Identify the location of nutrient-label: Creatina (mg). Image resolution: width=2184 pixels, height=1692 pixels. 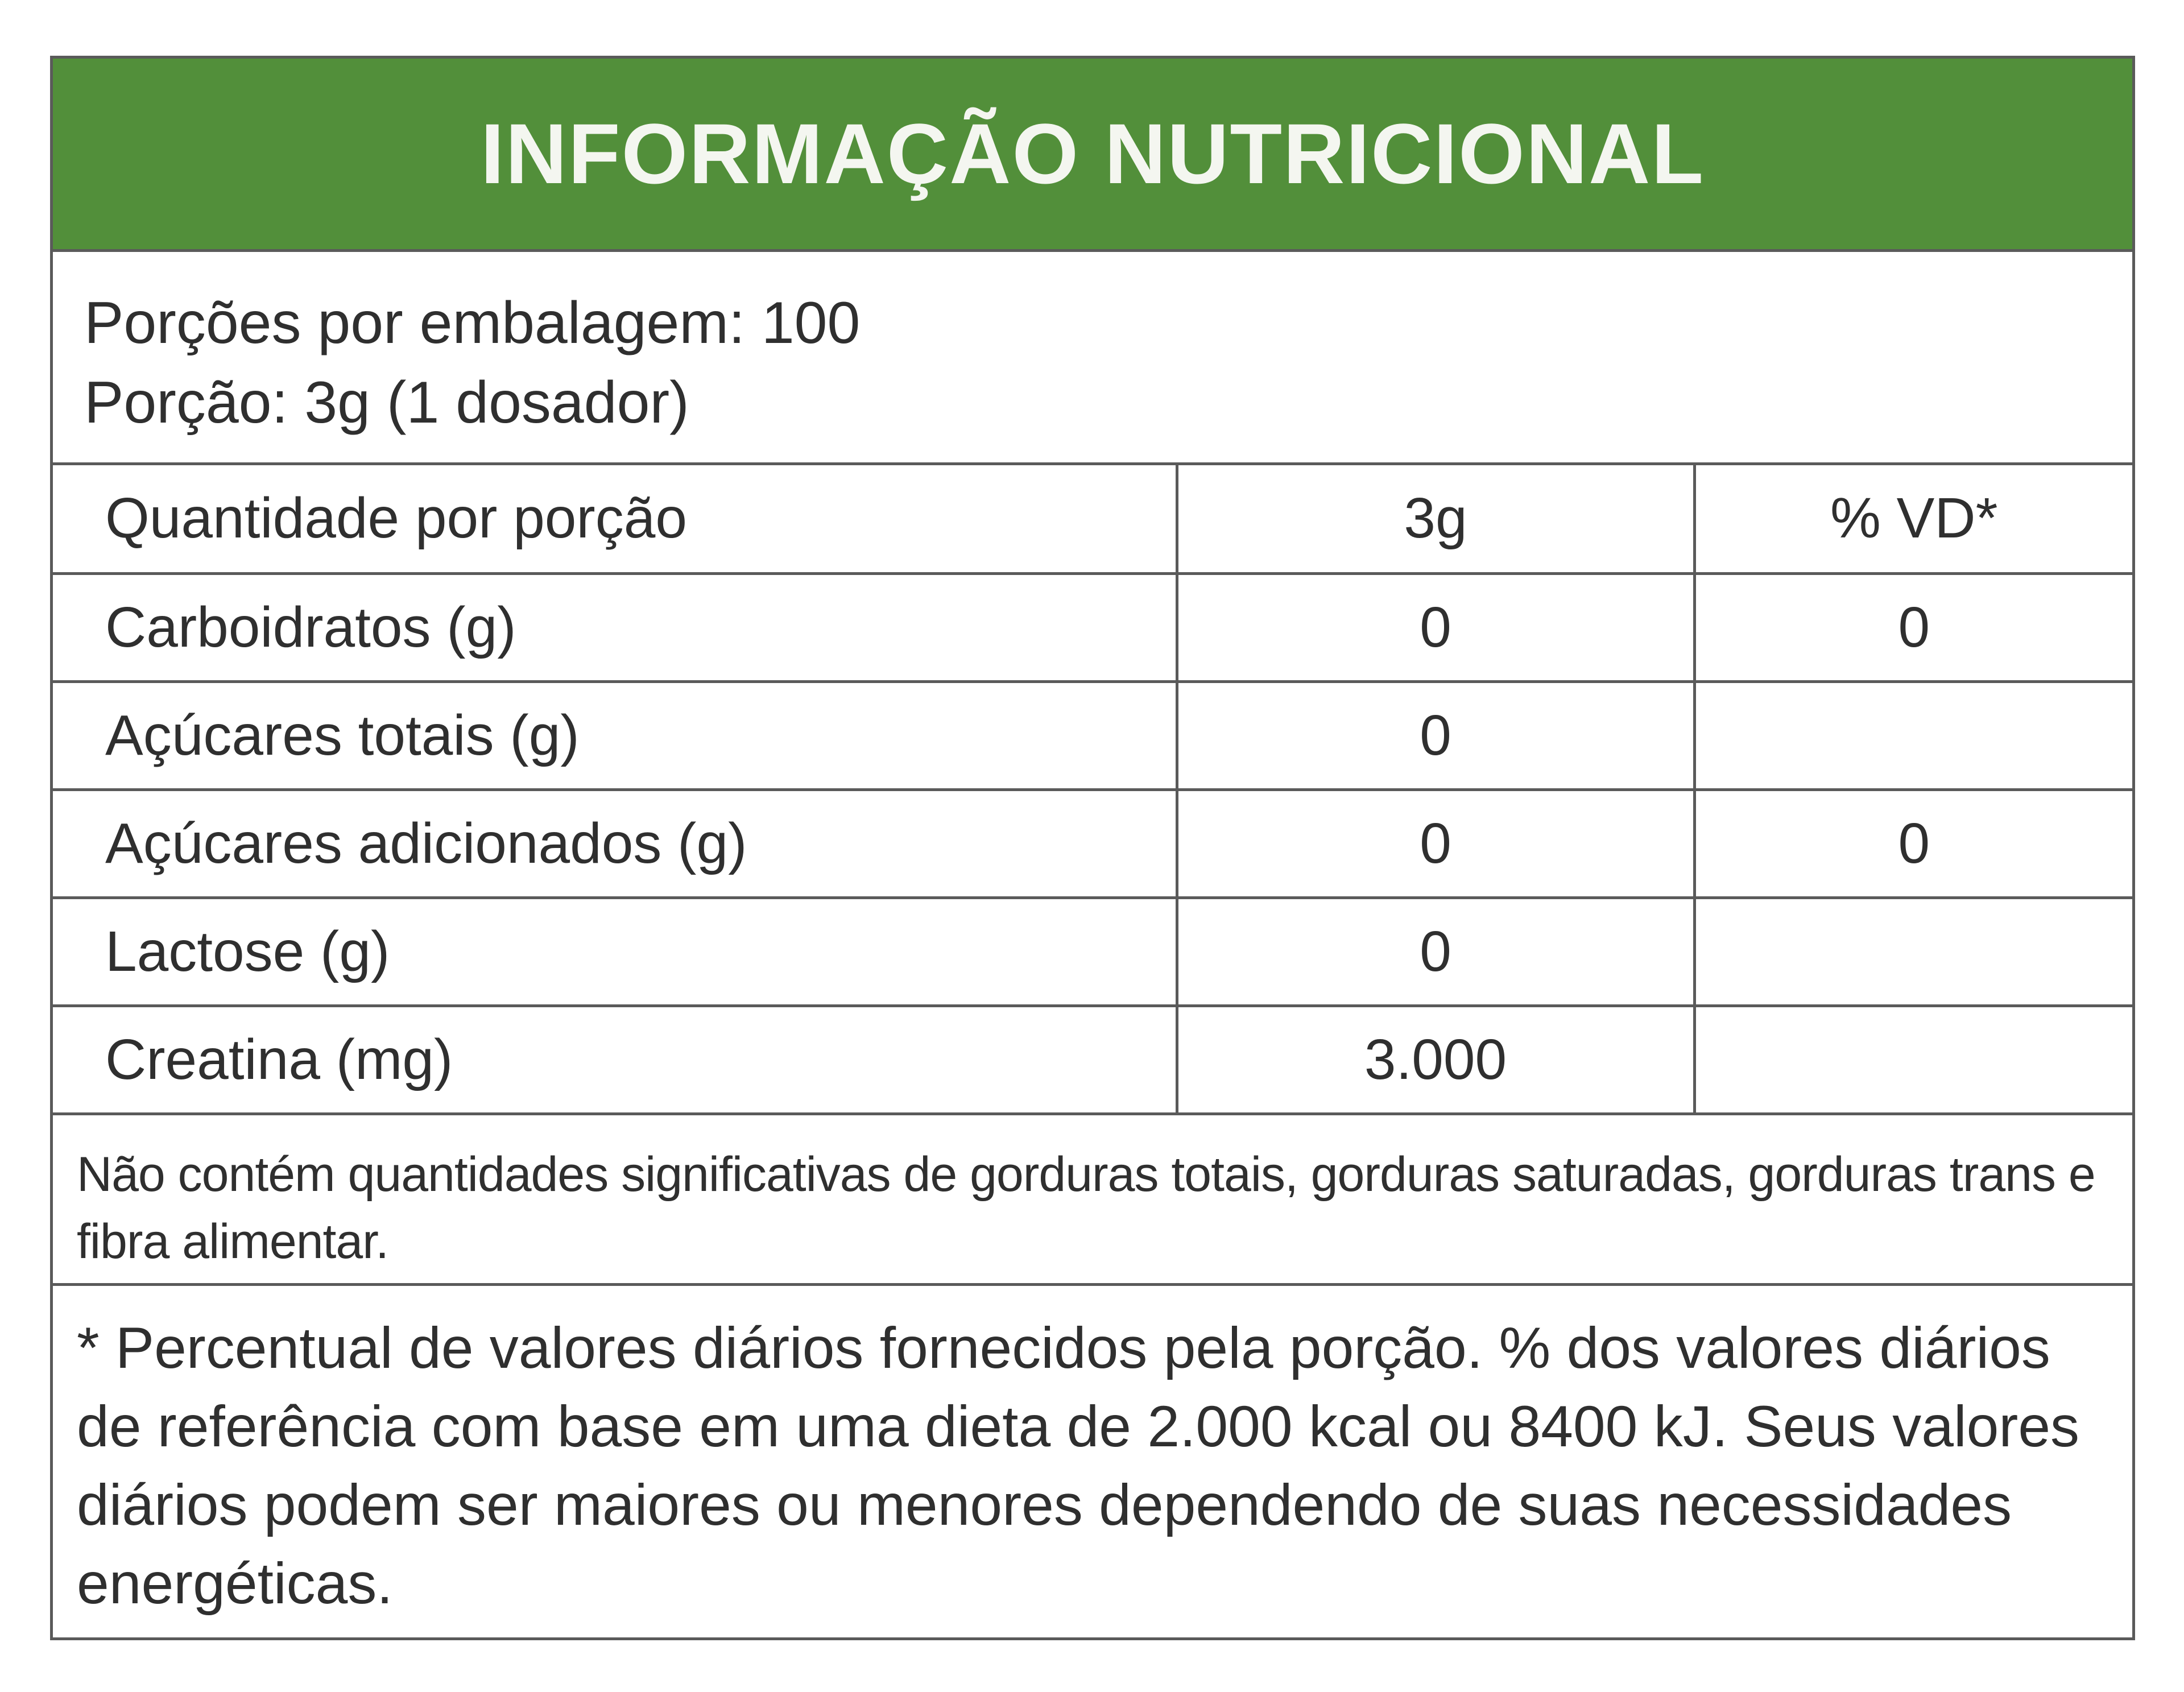
(615, 1060).